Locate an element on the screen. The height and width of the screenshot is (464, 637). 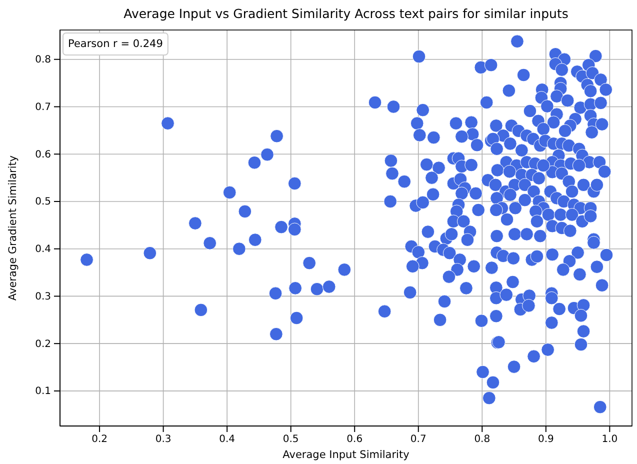
x-tick-label: 1.0 is located at coordinates (610, 440).